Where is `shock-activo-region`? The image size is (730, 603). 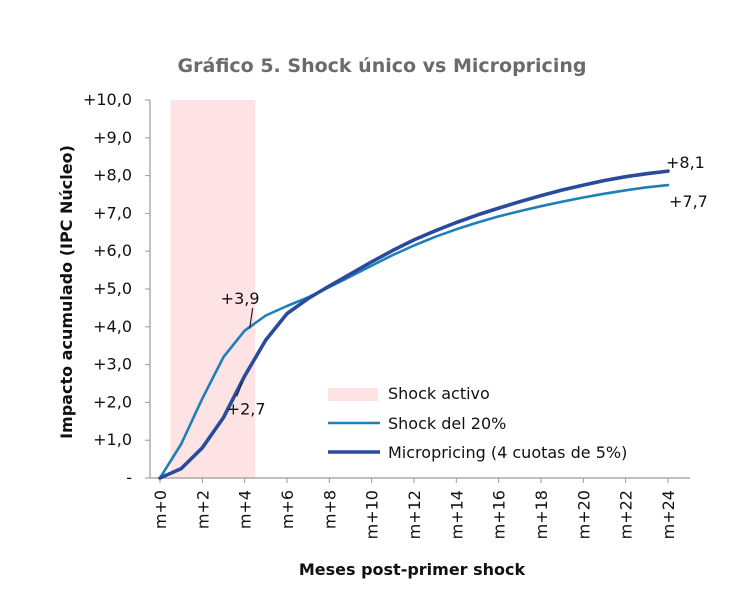
shock-activo-region is located at coordinates (213, 289).